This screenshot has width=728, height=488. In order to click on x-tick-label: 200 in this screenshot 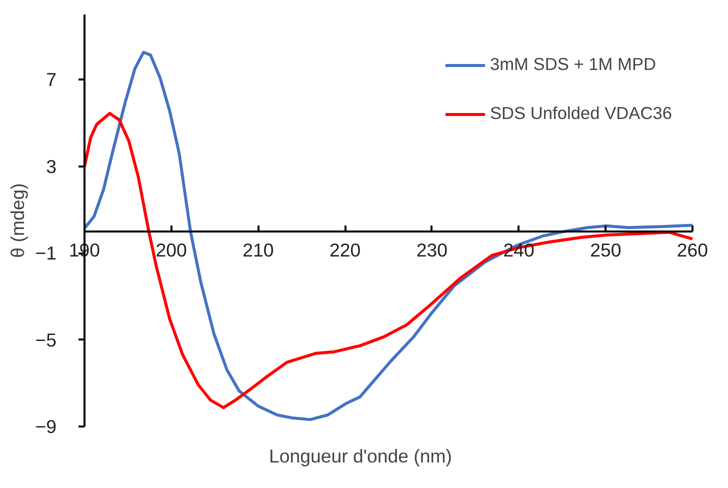, I will do `click(171, 249)`.